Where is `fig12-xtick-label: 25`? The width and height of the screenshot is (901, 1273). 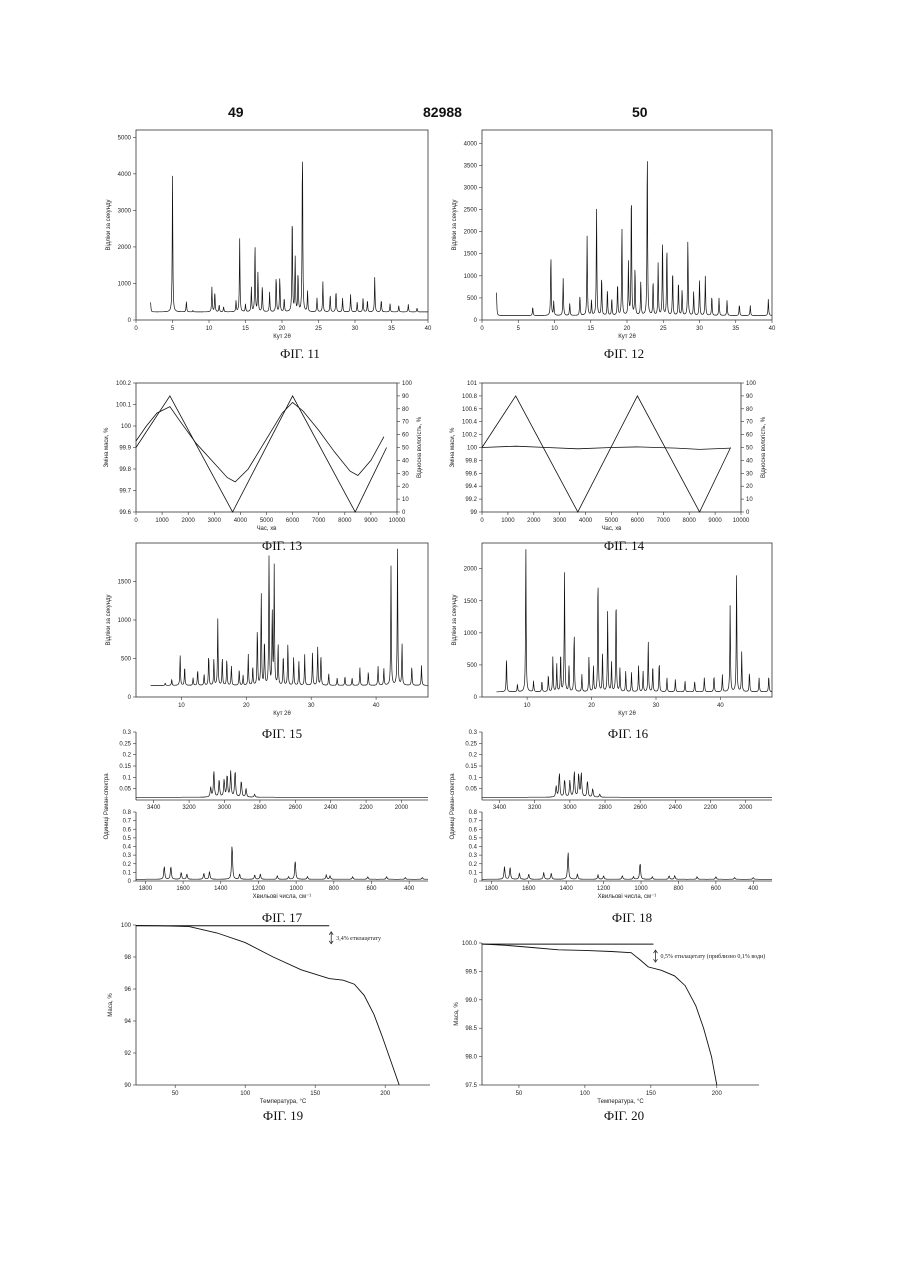
fig12-xtick-label: 25 is located at coordinates (663, 329).